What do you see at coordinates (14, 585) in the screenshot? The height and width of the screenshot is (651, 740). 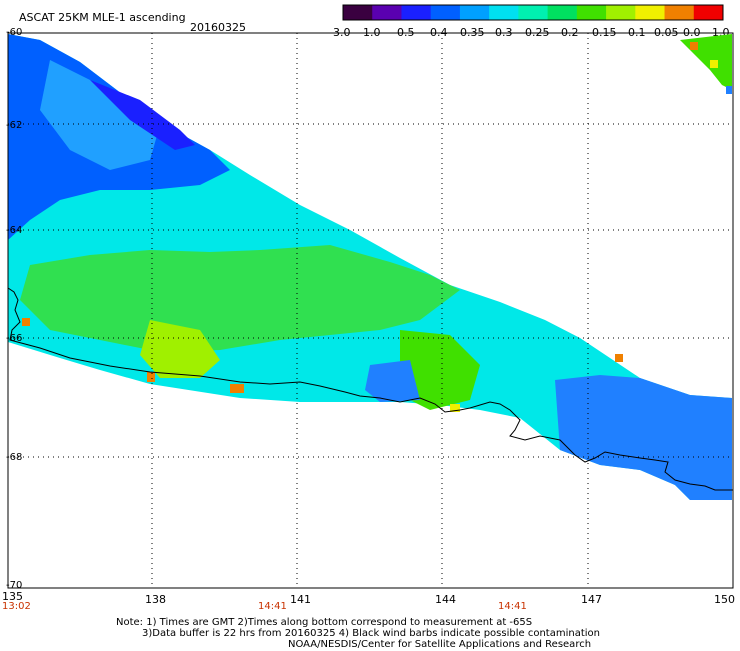 I see `y-axis-label: -70` at bounding box center [14, 585].